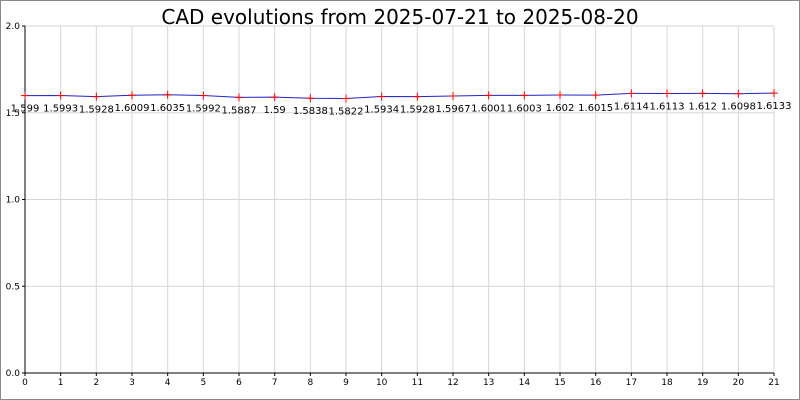 Image resolution: width=800 pixels, height=400 pixels. I want to click on x-tick-label: 18, so click(667, 383).